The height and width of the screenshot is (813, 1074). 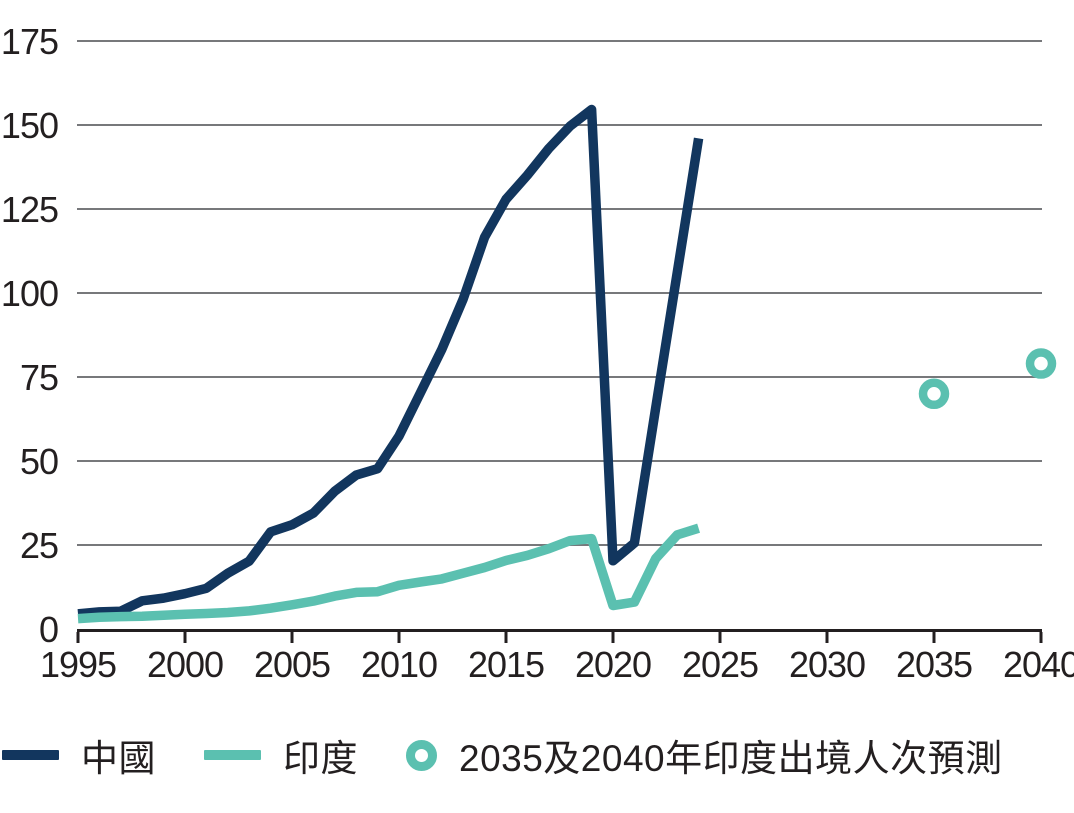 I want to click on y-tick-label: 175, so click(x=29, y=41).